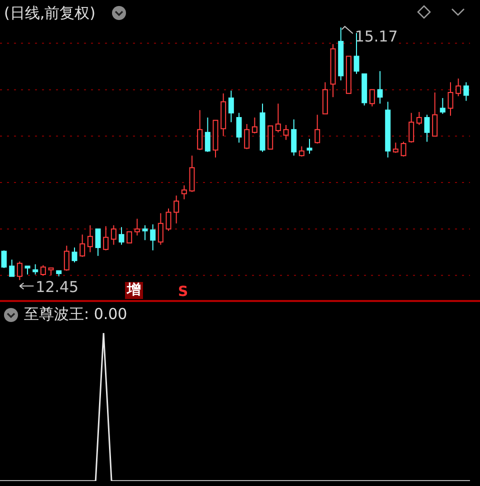 The image size is (480, 486). What do you see at coordinates (50, 13) in the screenshot?
I see `chart-title: (日线,前复权)` at bounding box center [50, 13].